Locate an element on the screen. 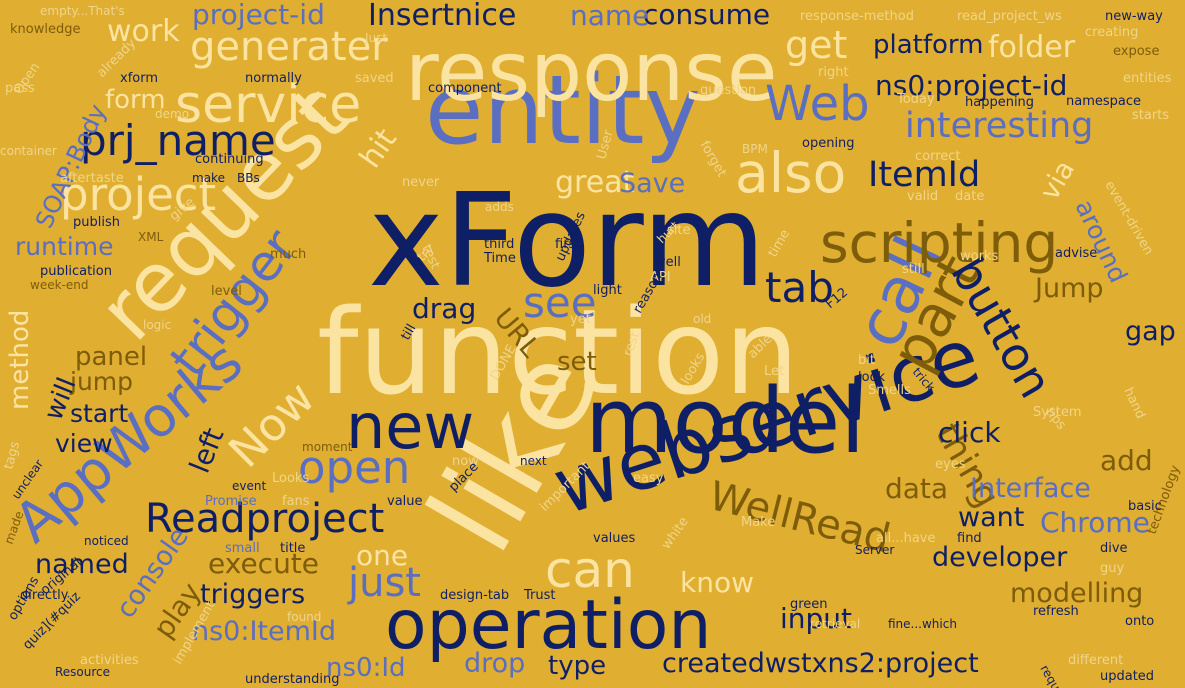 The image size is (1185, 688). cloud-word-43: form is located at coordinates (135, 100).